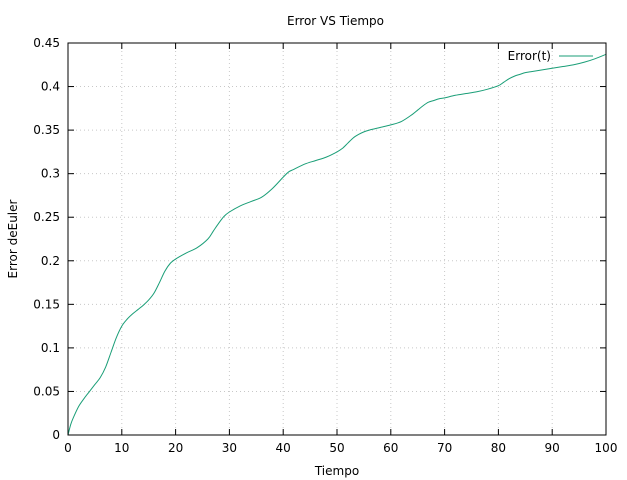  What do you see at coordinates (50, 174) in the screenshot?
I see `y-tick-label: 0.3` at bounding box center [50, 174].